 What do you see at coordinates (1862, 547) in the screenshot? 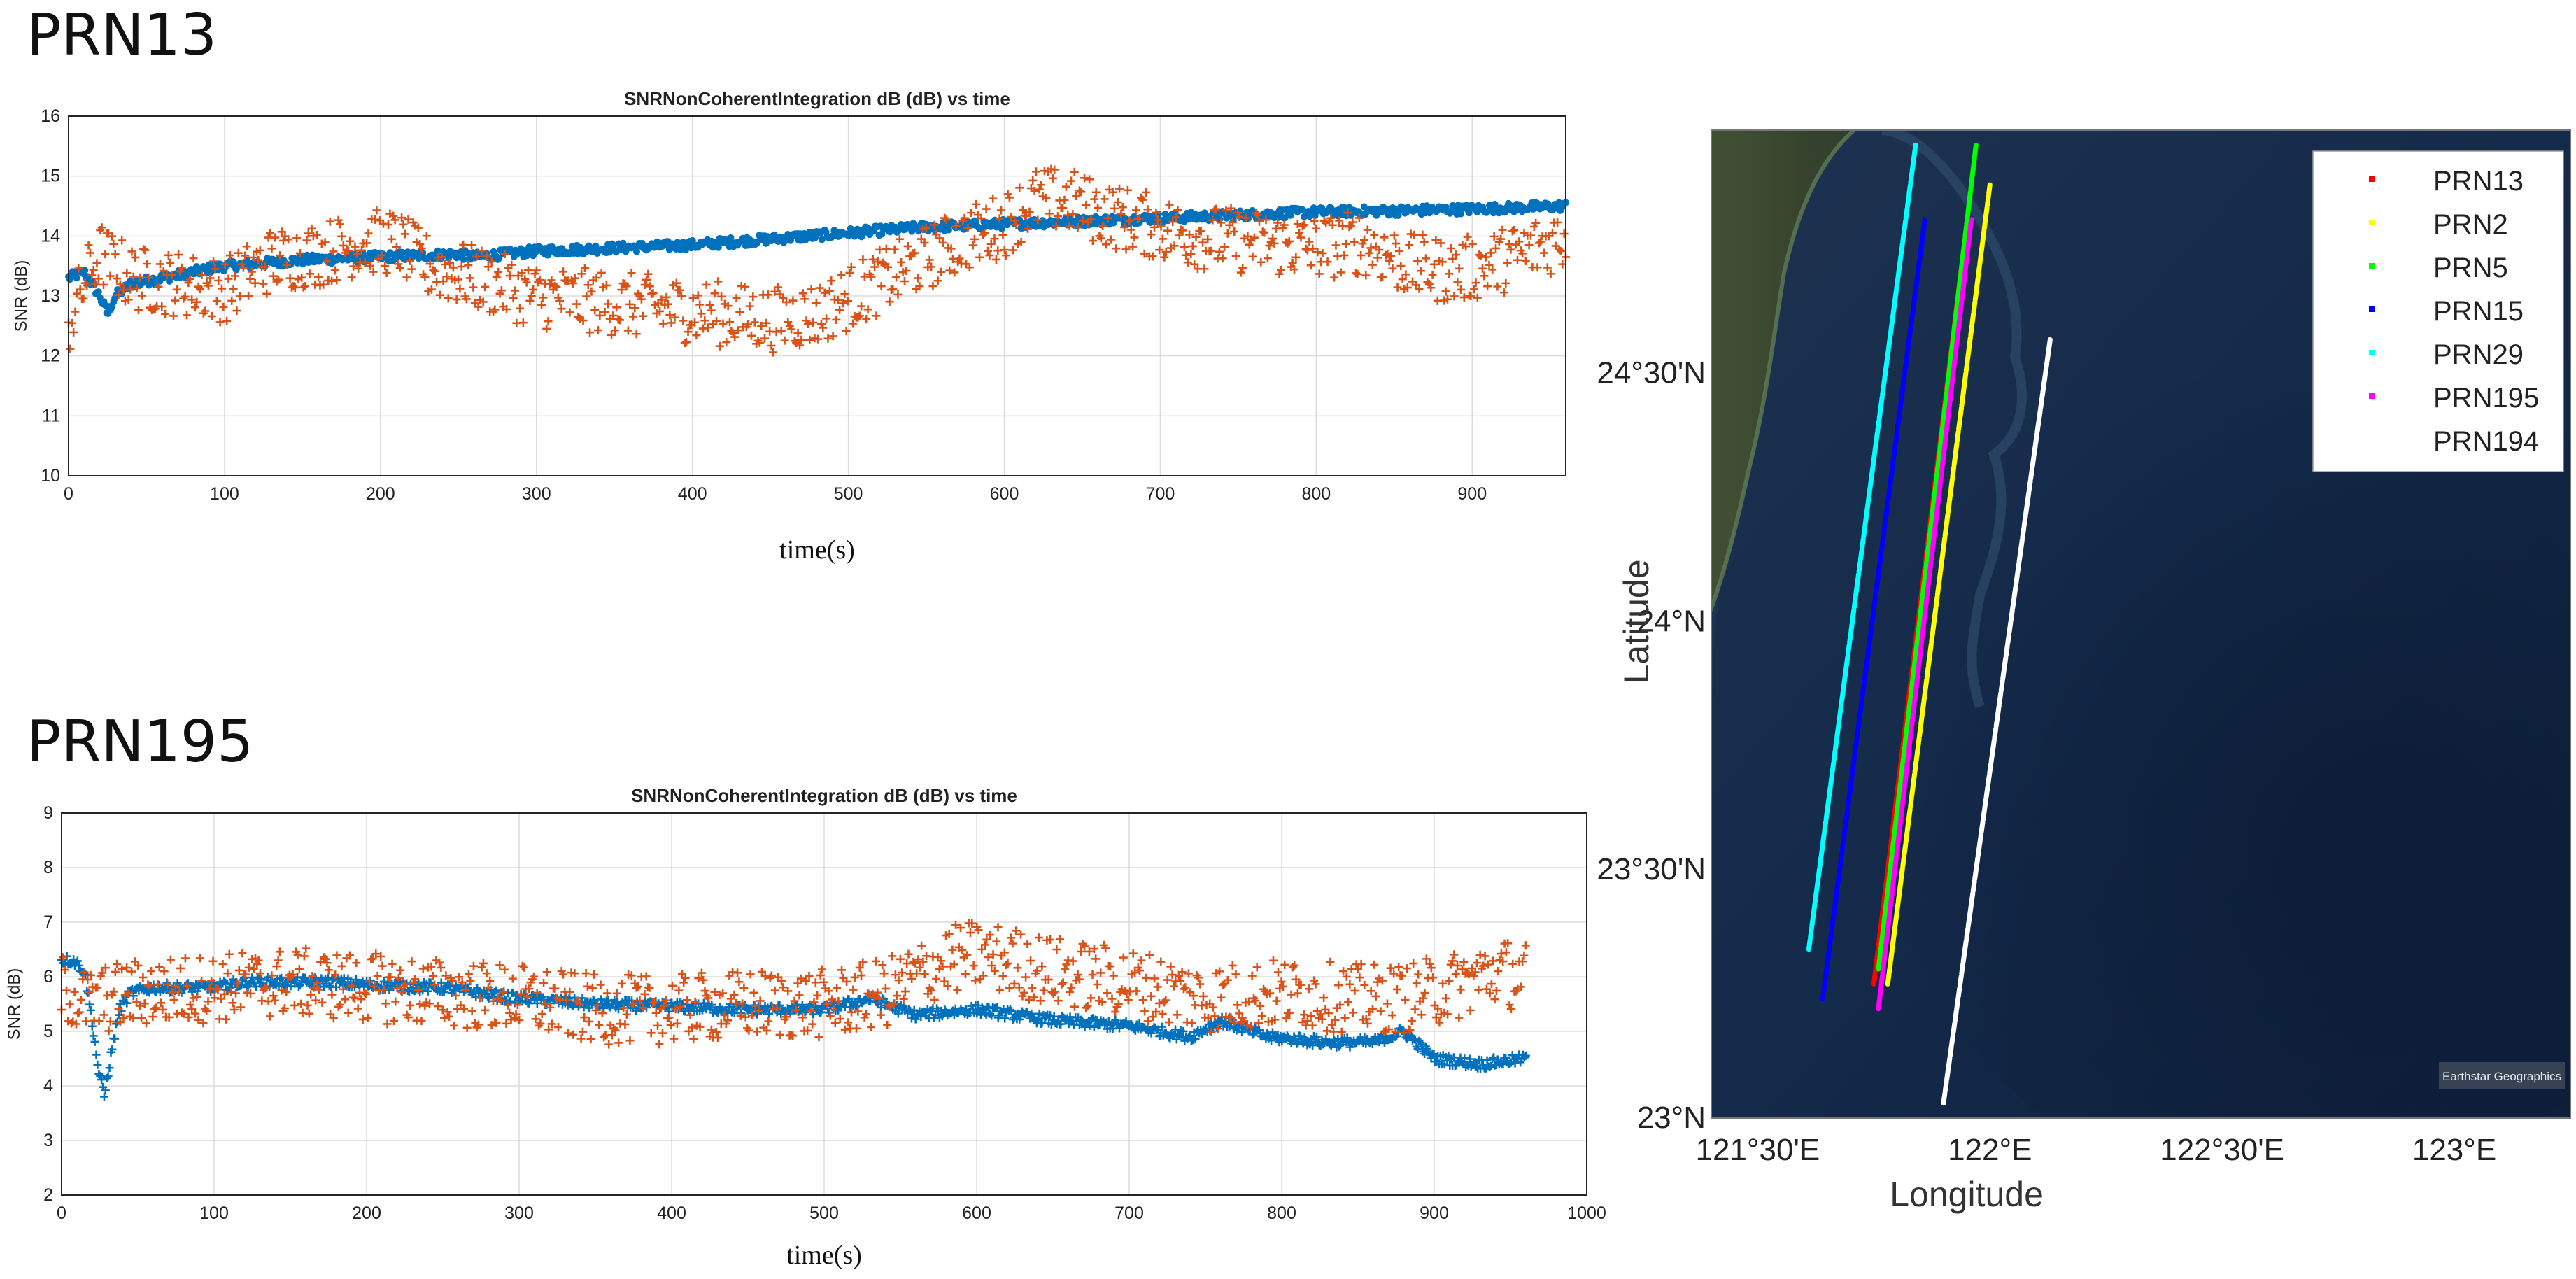
I see `track-prn29` at bounding box center [1862, 547].